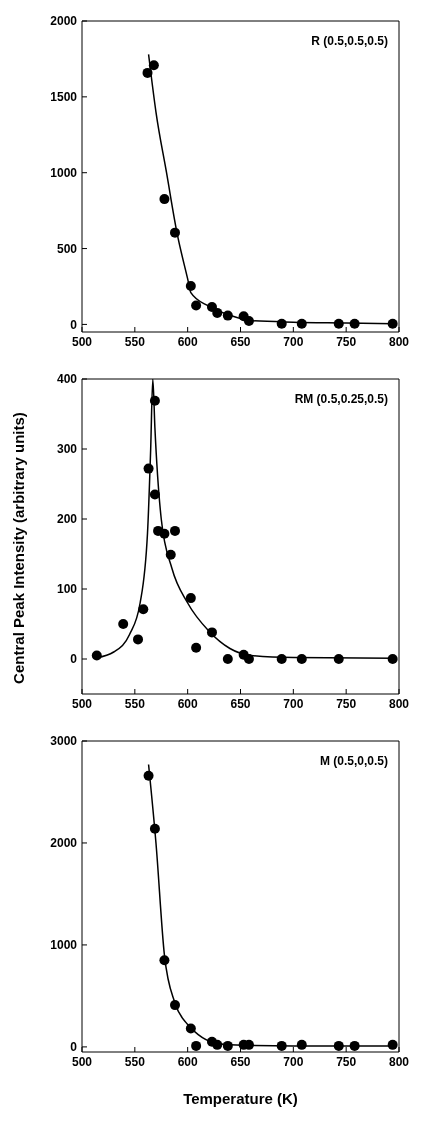  Describe the element at coordinates (67, 519) in the screenshot. I see `y-tick-label: 200` at that location.